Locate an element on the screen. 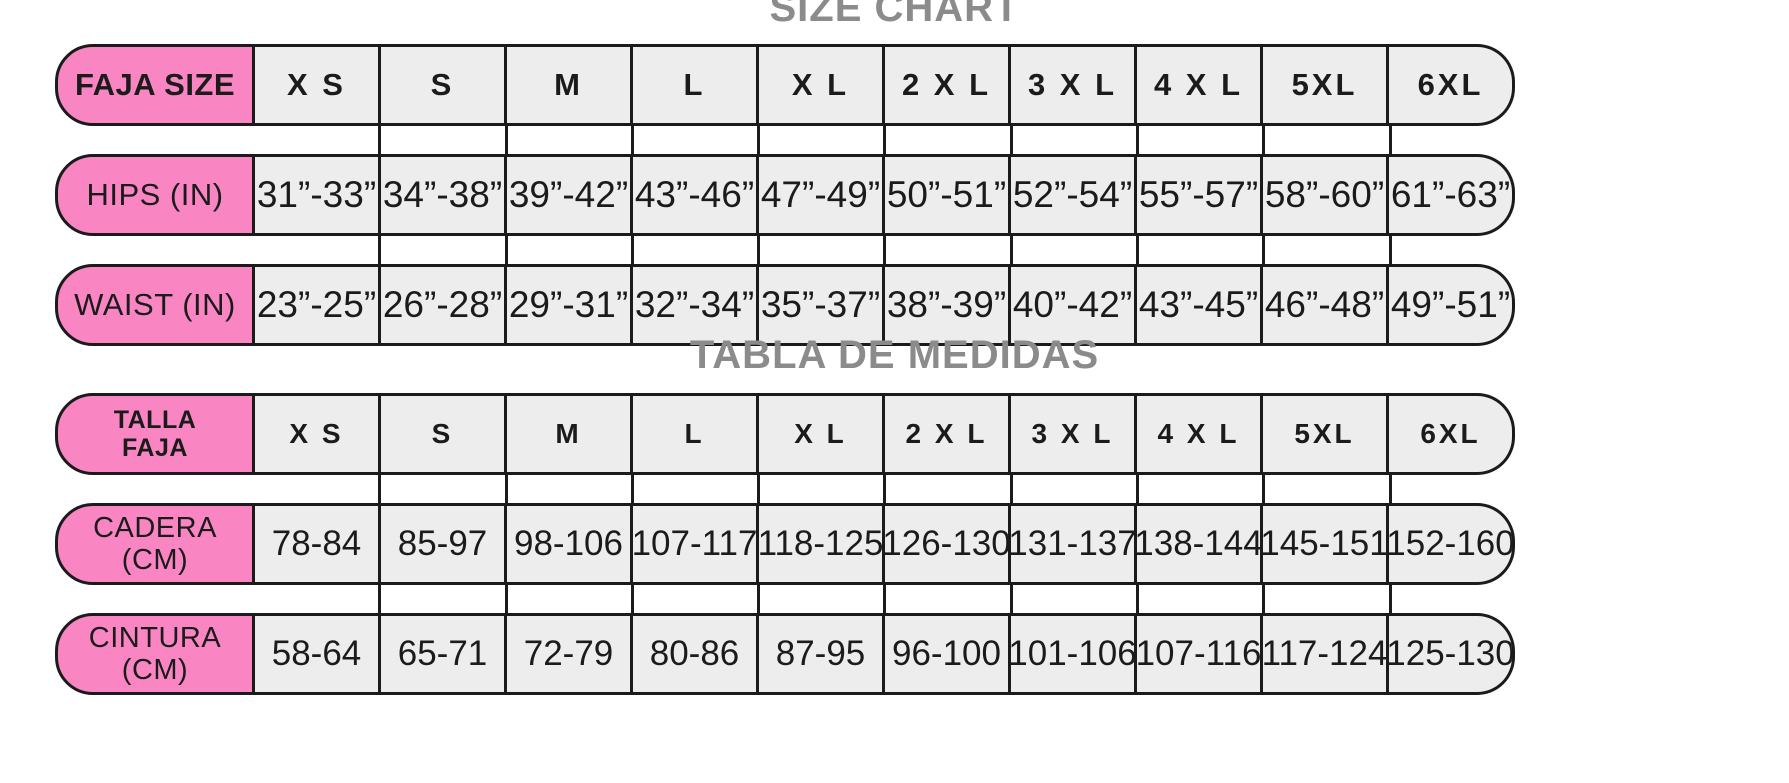  imperial-size-l: L is located at coordinates (696, 85).